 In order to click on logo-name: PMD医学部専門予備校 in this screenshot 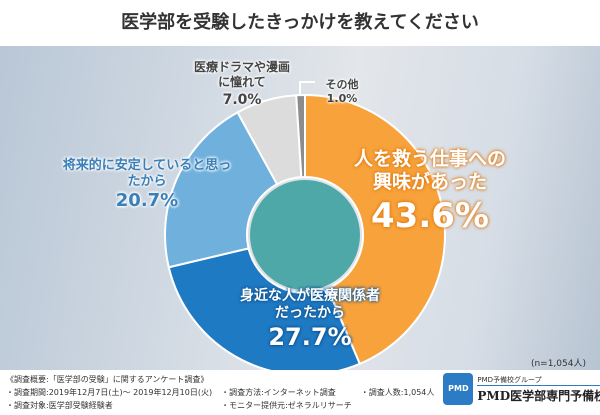, I will do `click(538, 394)`.